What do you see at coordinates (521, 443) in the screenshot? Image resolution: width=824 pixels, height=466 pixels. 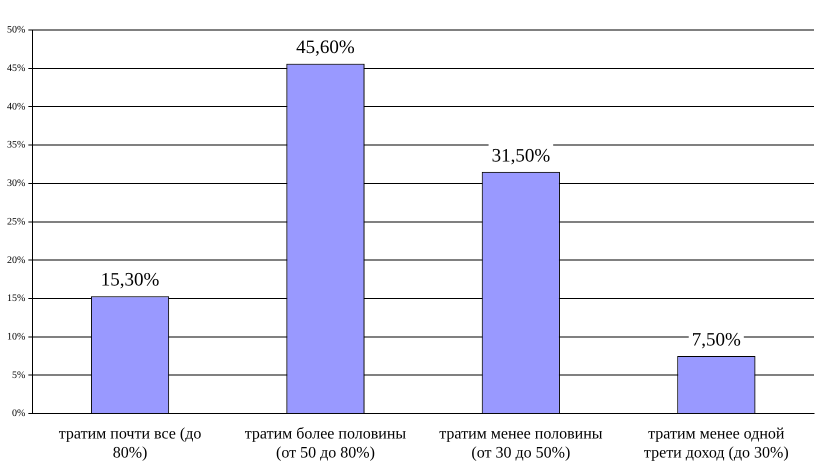 I see `x-tick-label: тратим менее половины (от 30 до 50%)` at bounding box center [521, 443].